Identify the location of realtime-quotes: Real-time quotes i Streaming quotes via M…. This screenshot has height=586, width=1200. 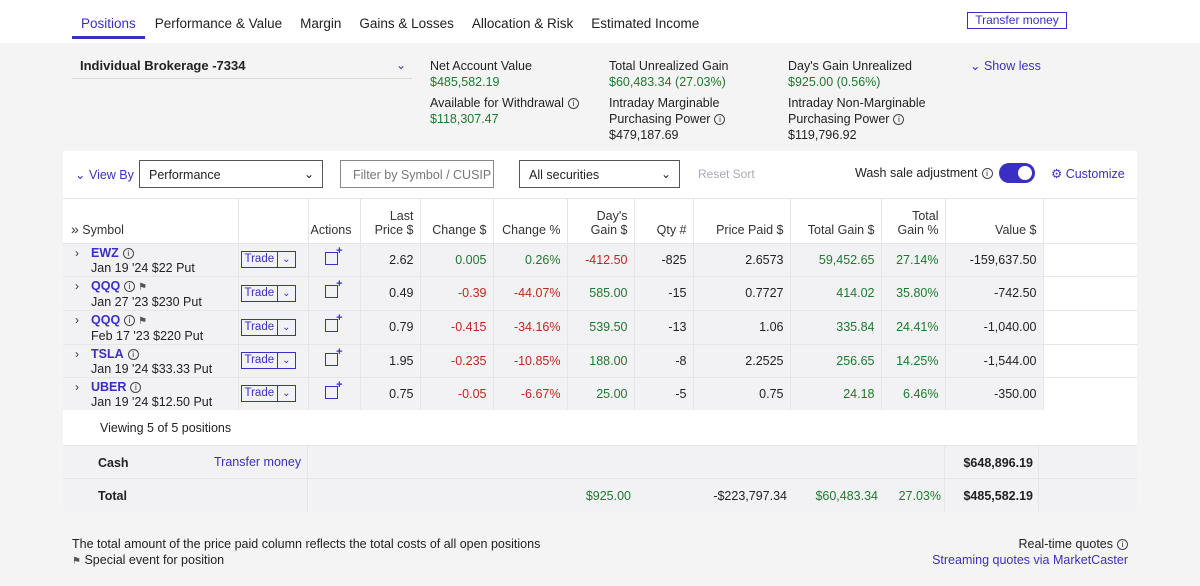
(1030, 552).